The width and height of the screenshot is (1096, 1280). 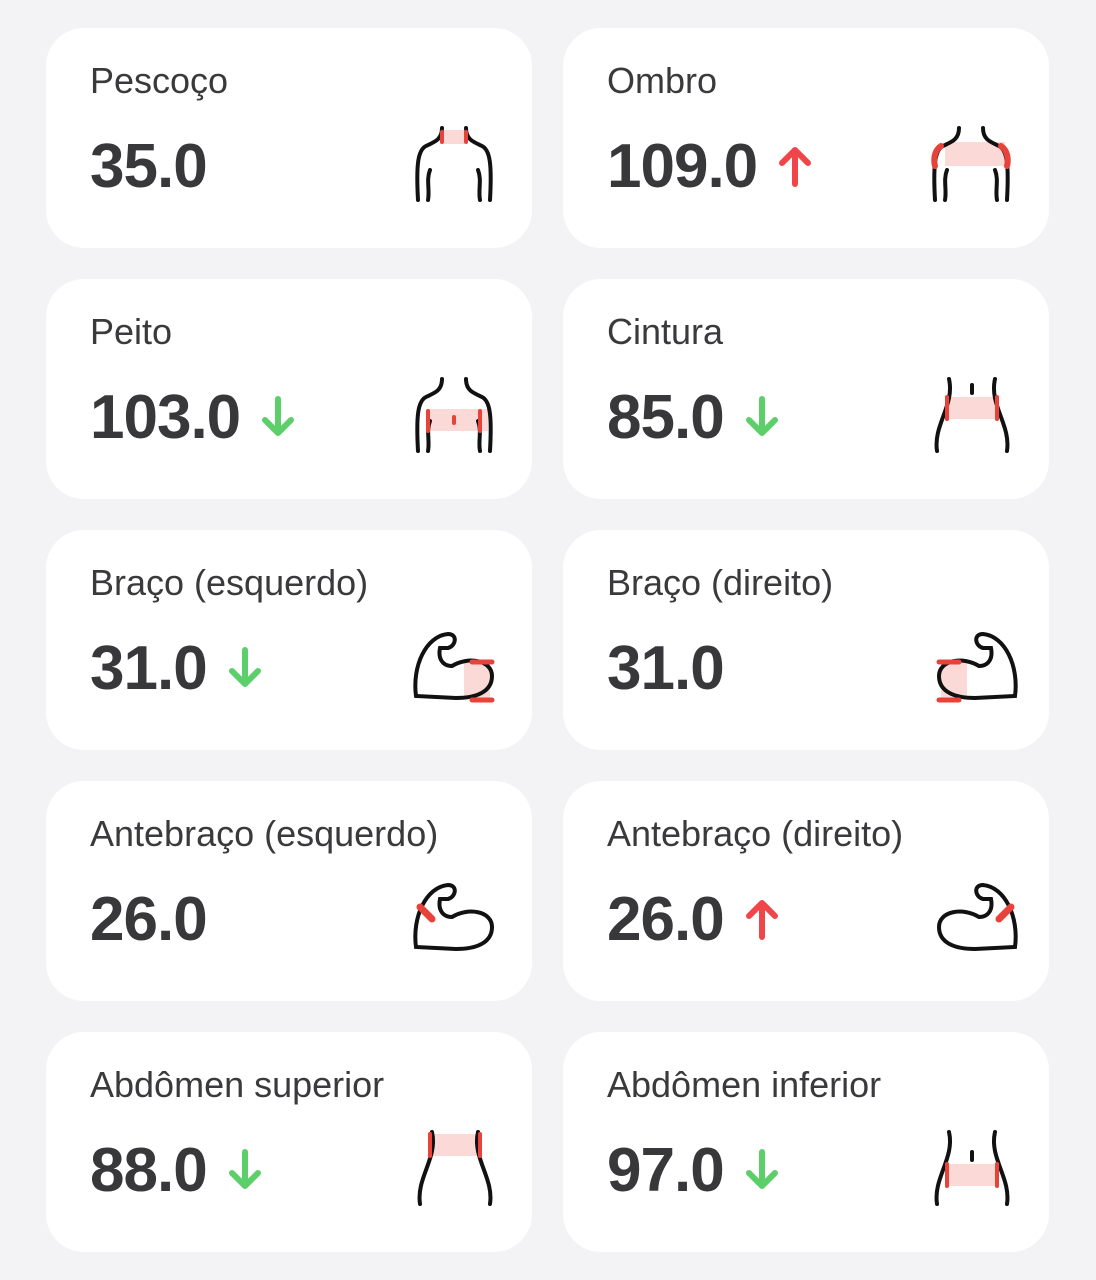 I want to click on measurement-label: Ombro, so click(x=662, y=80).